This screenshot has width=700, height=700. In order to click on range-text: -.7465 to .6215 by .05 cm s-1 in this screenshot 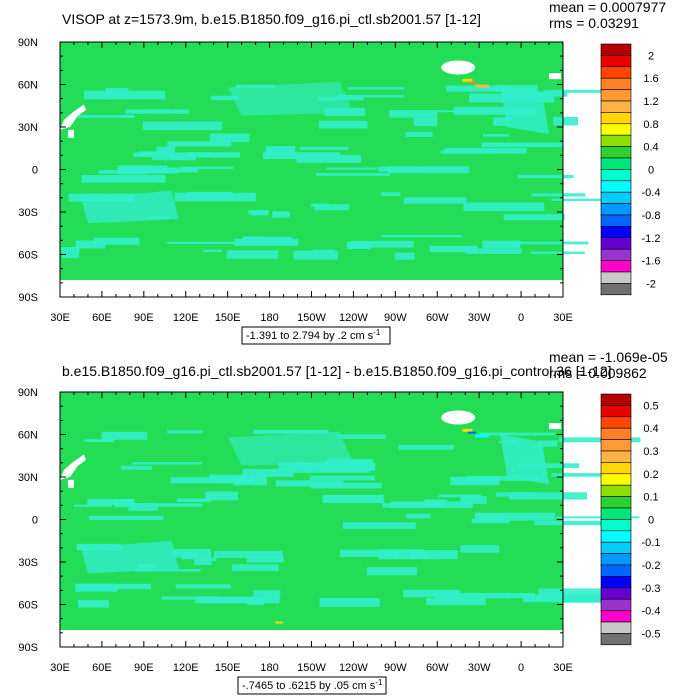, I will do `click(312, 685)`.